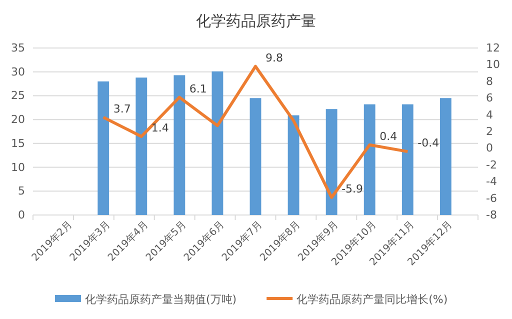 The height and width of the screenshot is (319, 512). Describe the element at coordinates (489, 81) in the screenshot. I see `y2-tick-label: 8` at that location.